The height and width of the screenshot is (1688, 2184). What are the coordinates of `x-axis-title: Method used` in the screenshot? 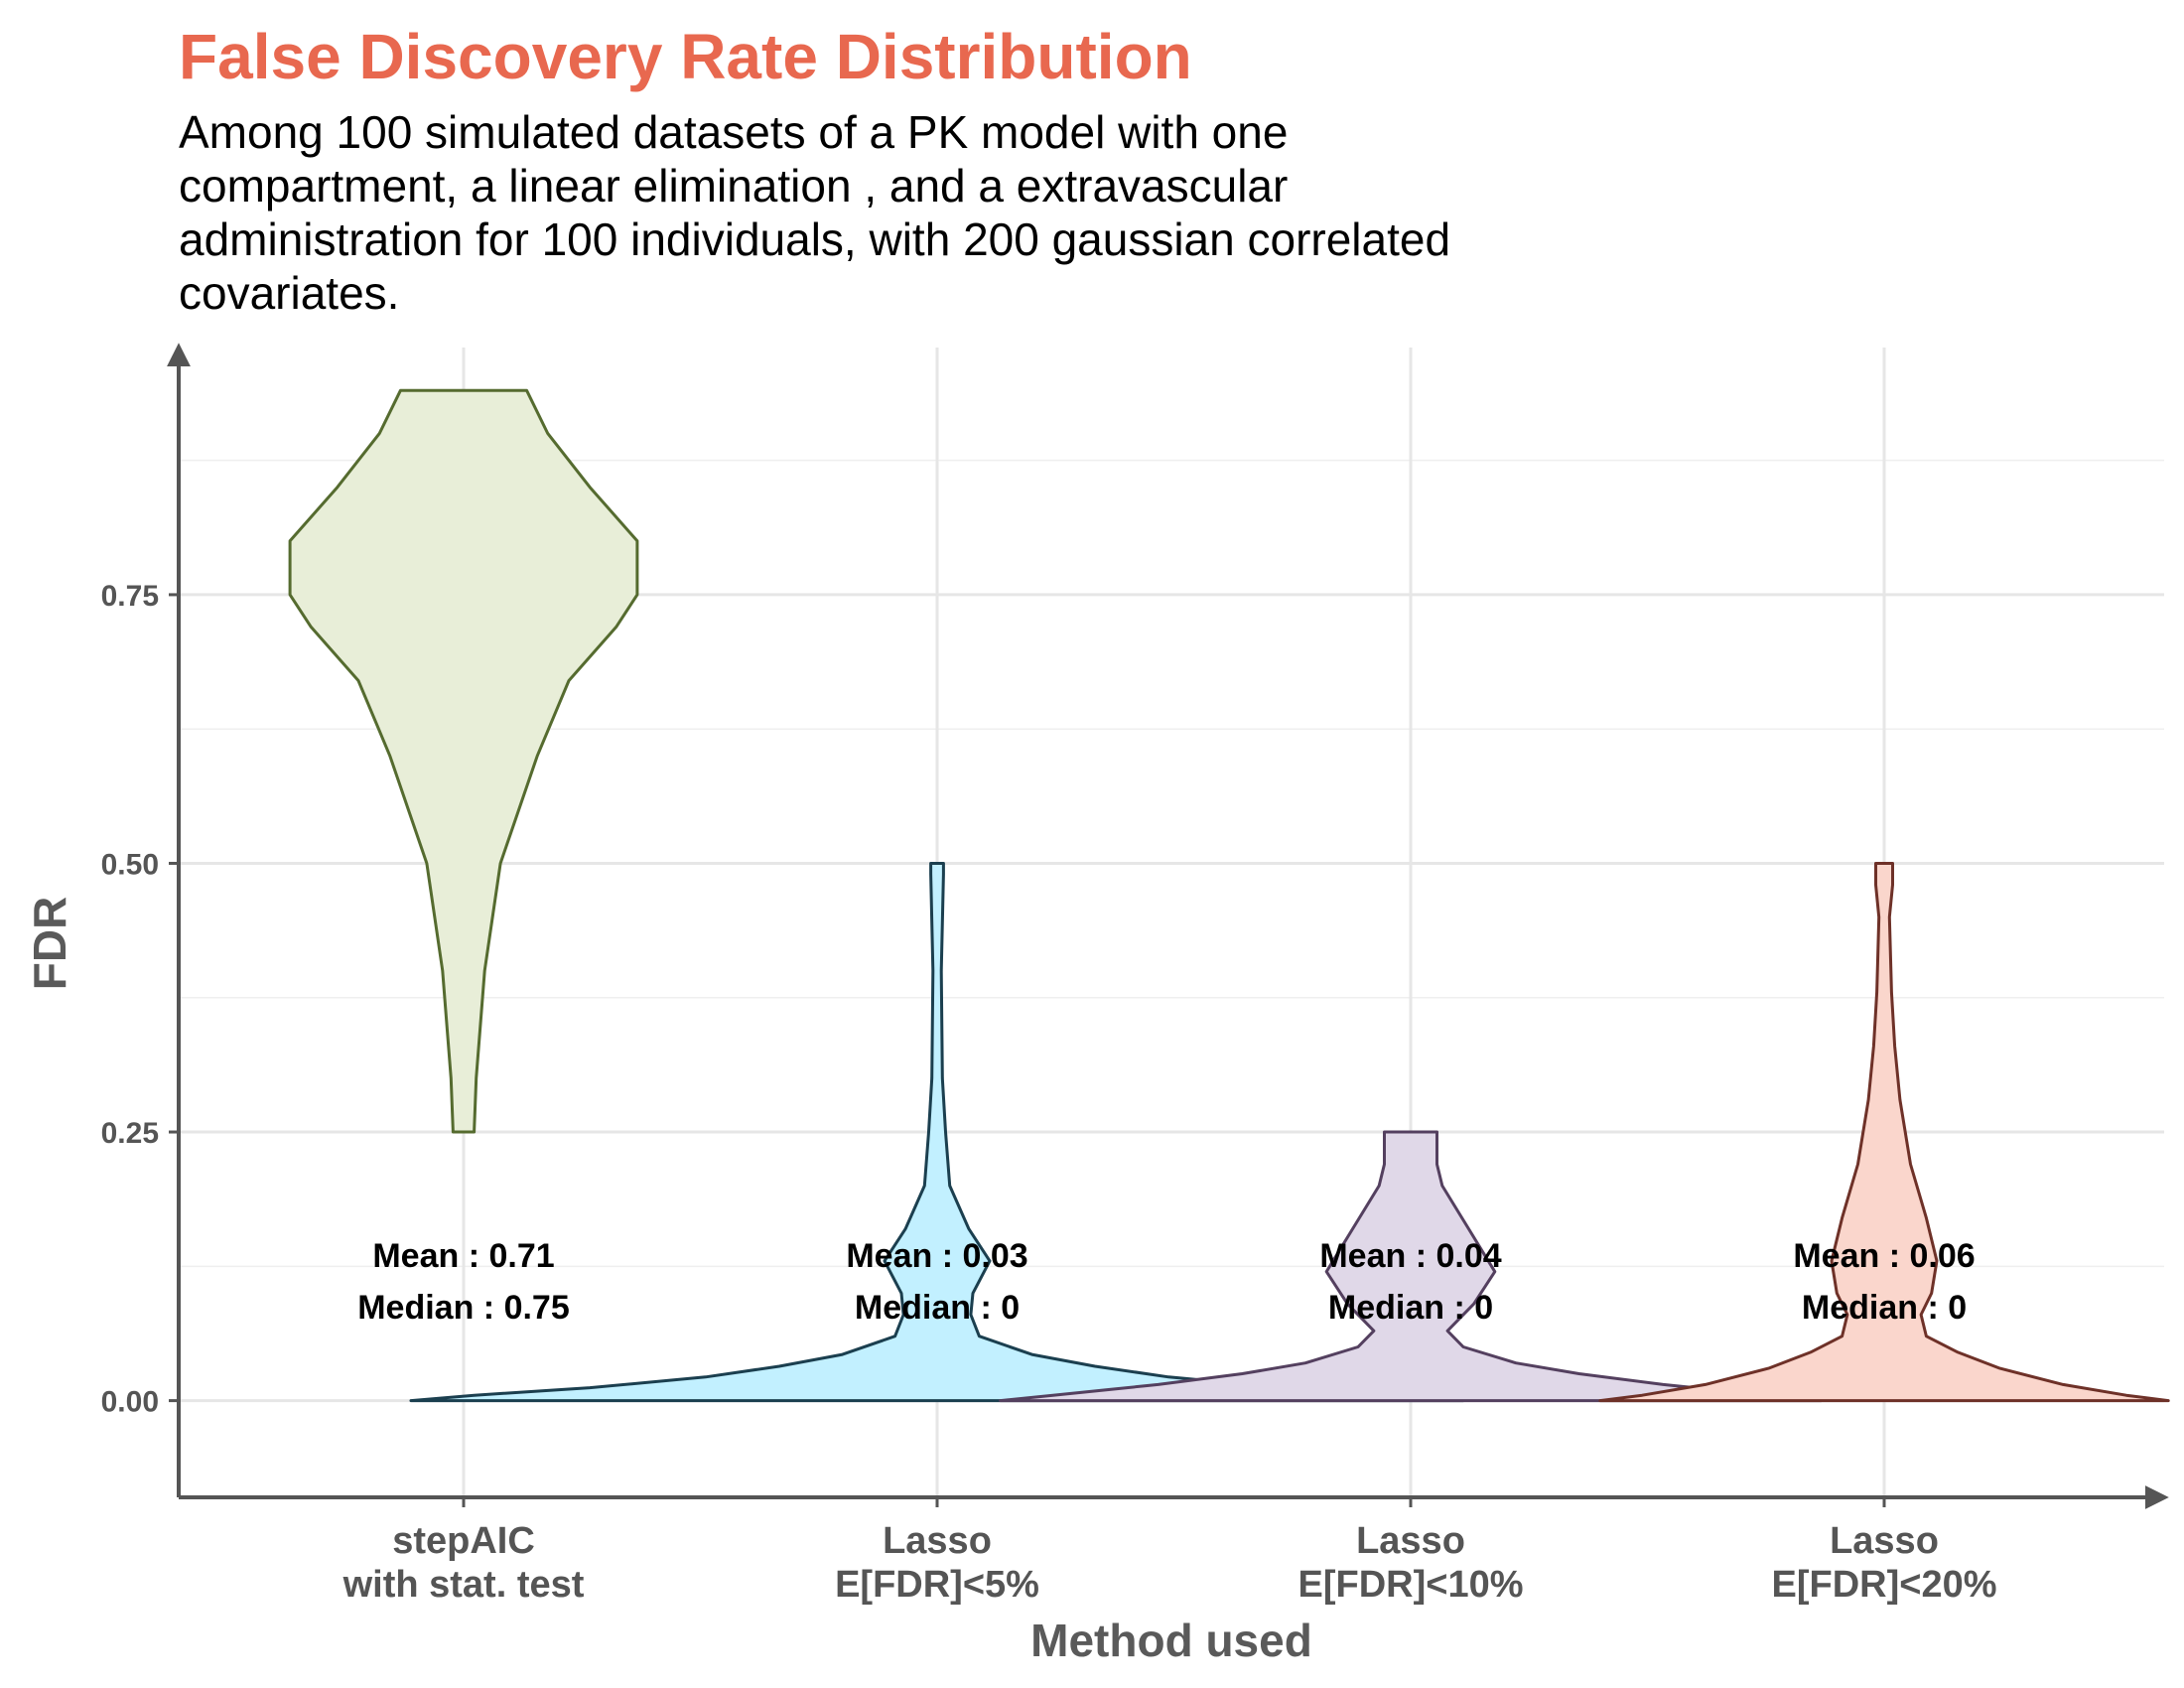 It's located at (1171, 1640).